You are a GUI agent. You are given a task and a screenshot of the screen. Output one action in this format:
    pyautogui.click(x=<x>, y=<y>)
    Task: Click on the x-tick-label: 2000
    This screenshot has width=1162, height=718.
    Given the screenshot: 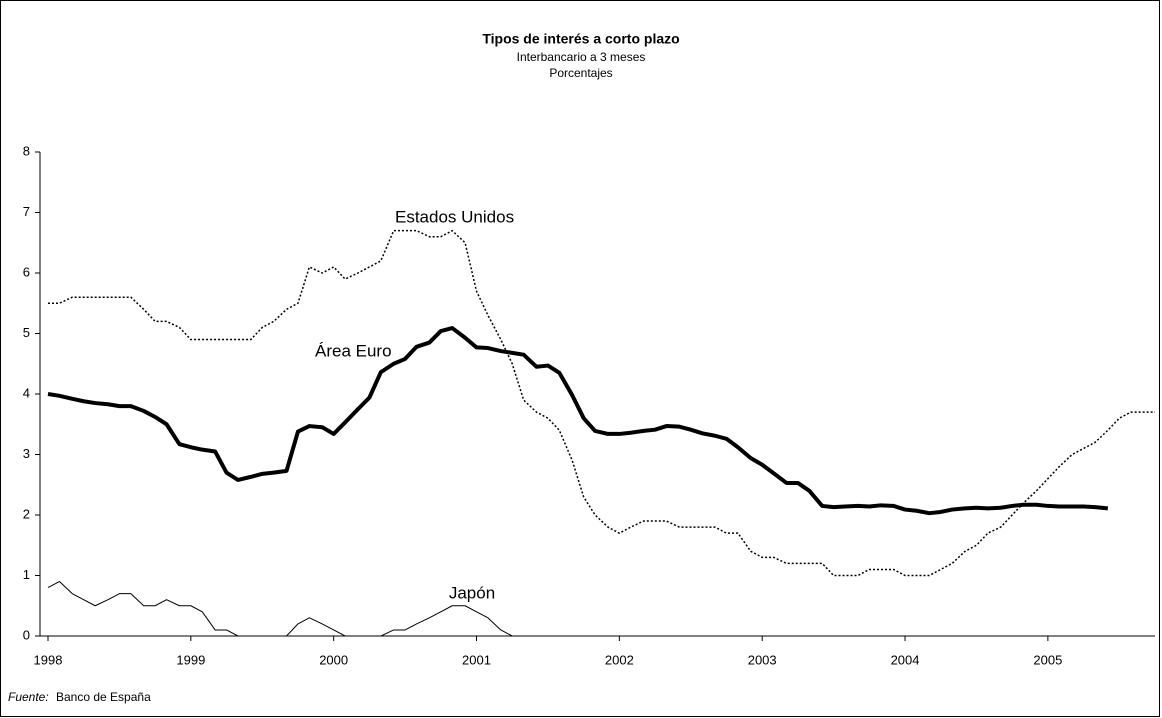 What is the action you would take?
    pyautogui.click(x=333, y=659)
    